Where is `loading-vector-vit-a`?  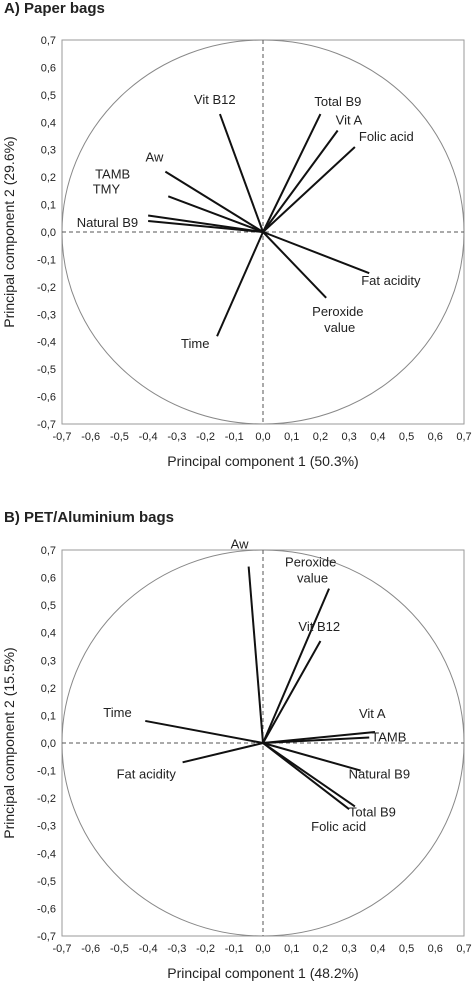
loading-vector-vit-a is located at coordinates (300, 181).